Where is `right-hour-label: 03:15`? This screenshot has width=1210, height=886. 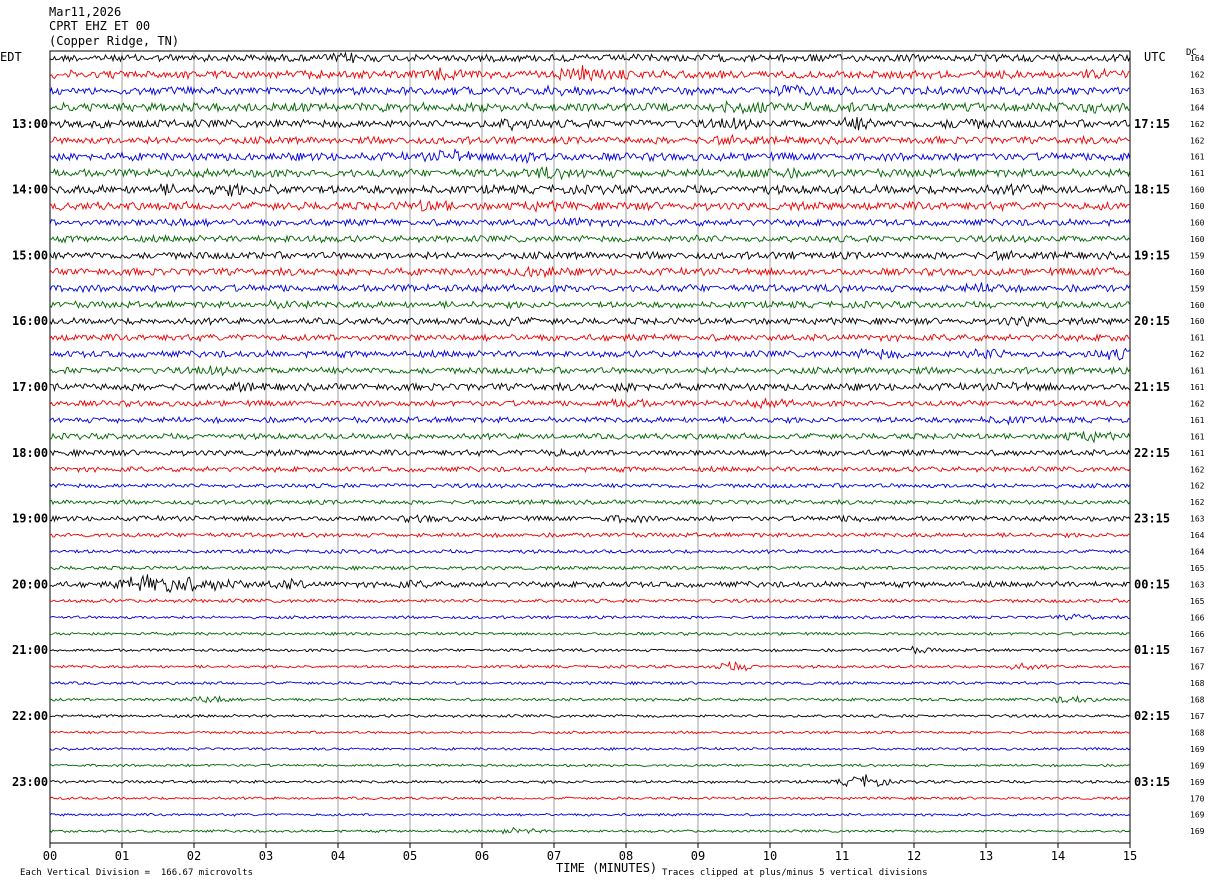 right-hour-label: 03:15 is located at coordinates (1152, 782).